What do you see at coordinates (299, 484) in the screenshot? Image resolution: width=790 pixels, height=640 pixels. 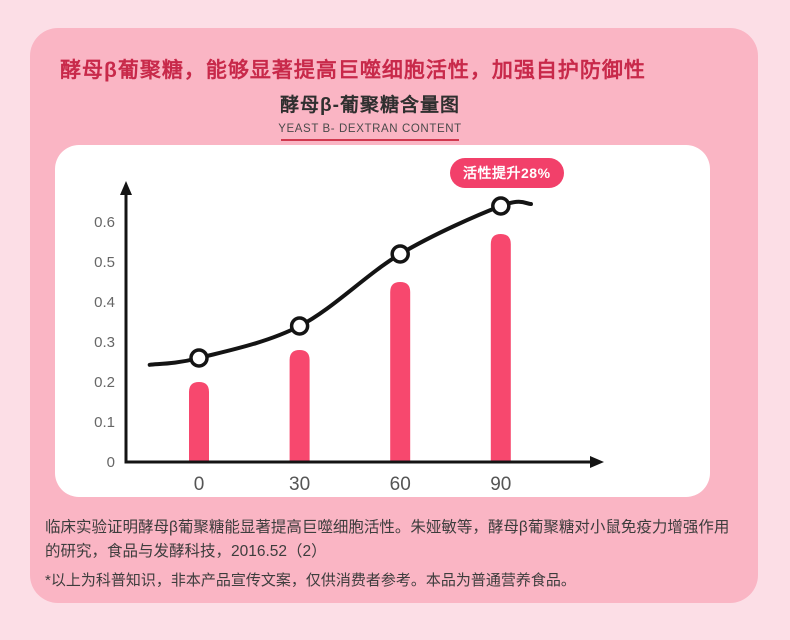 I see `x-tick-label: 30` at bounding box center [299, 484].